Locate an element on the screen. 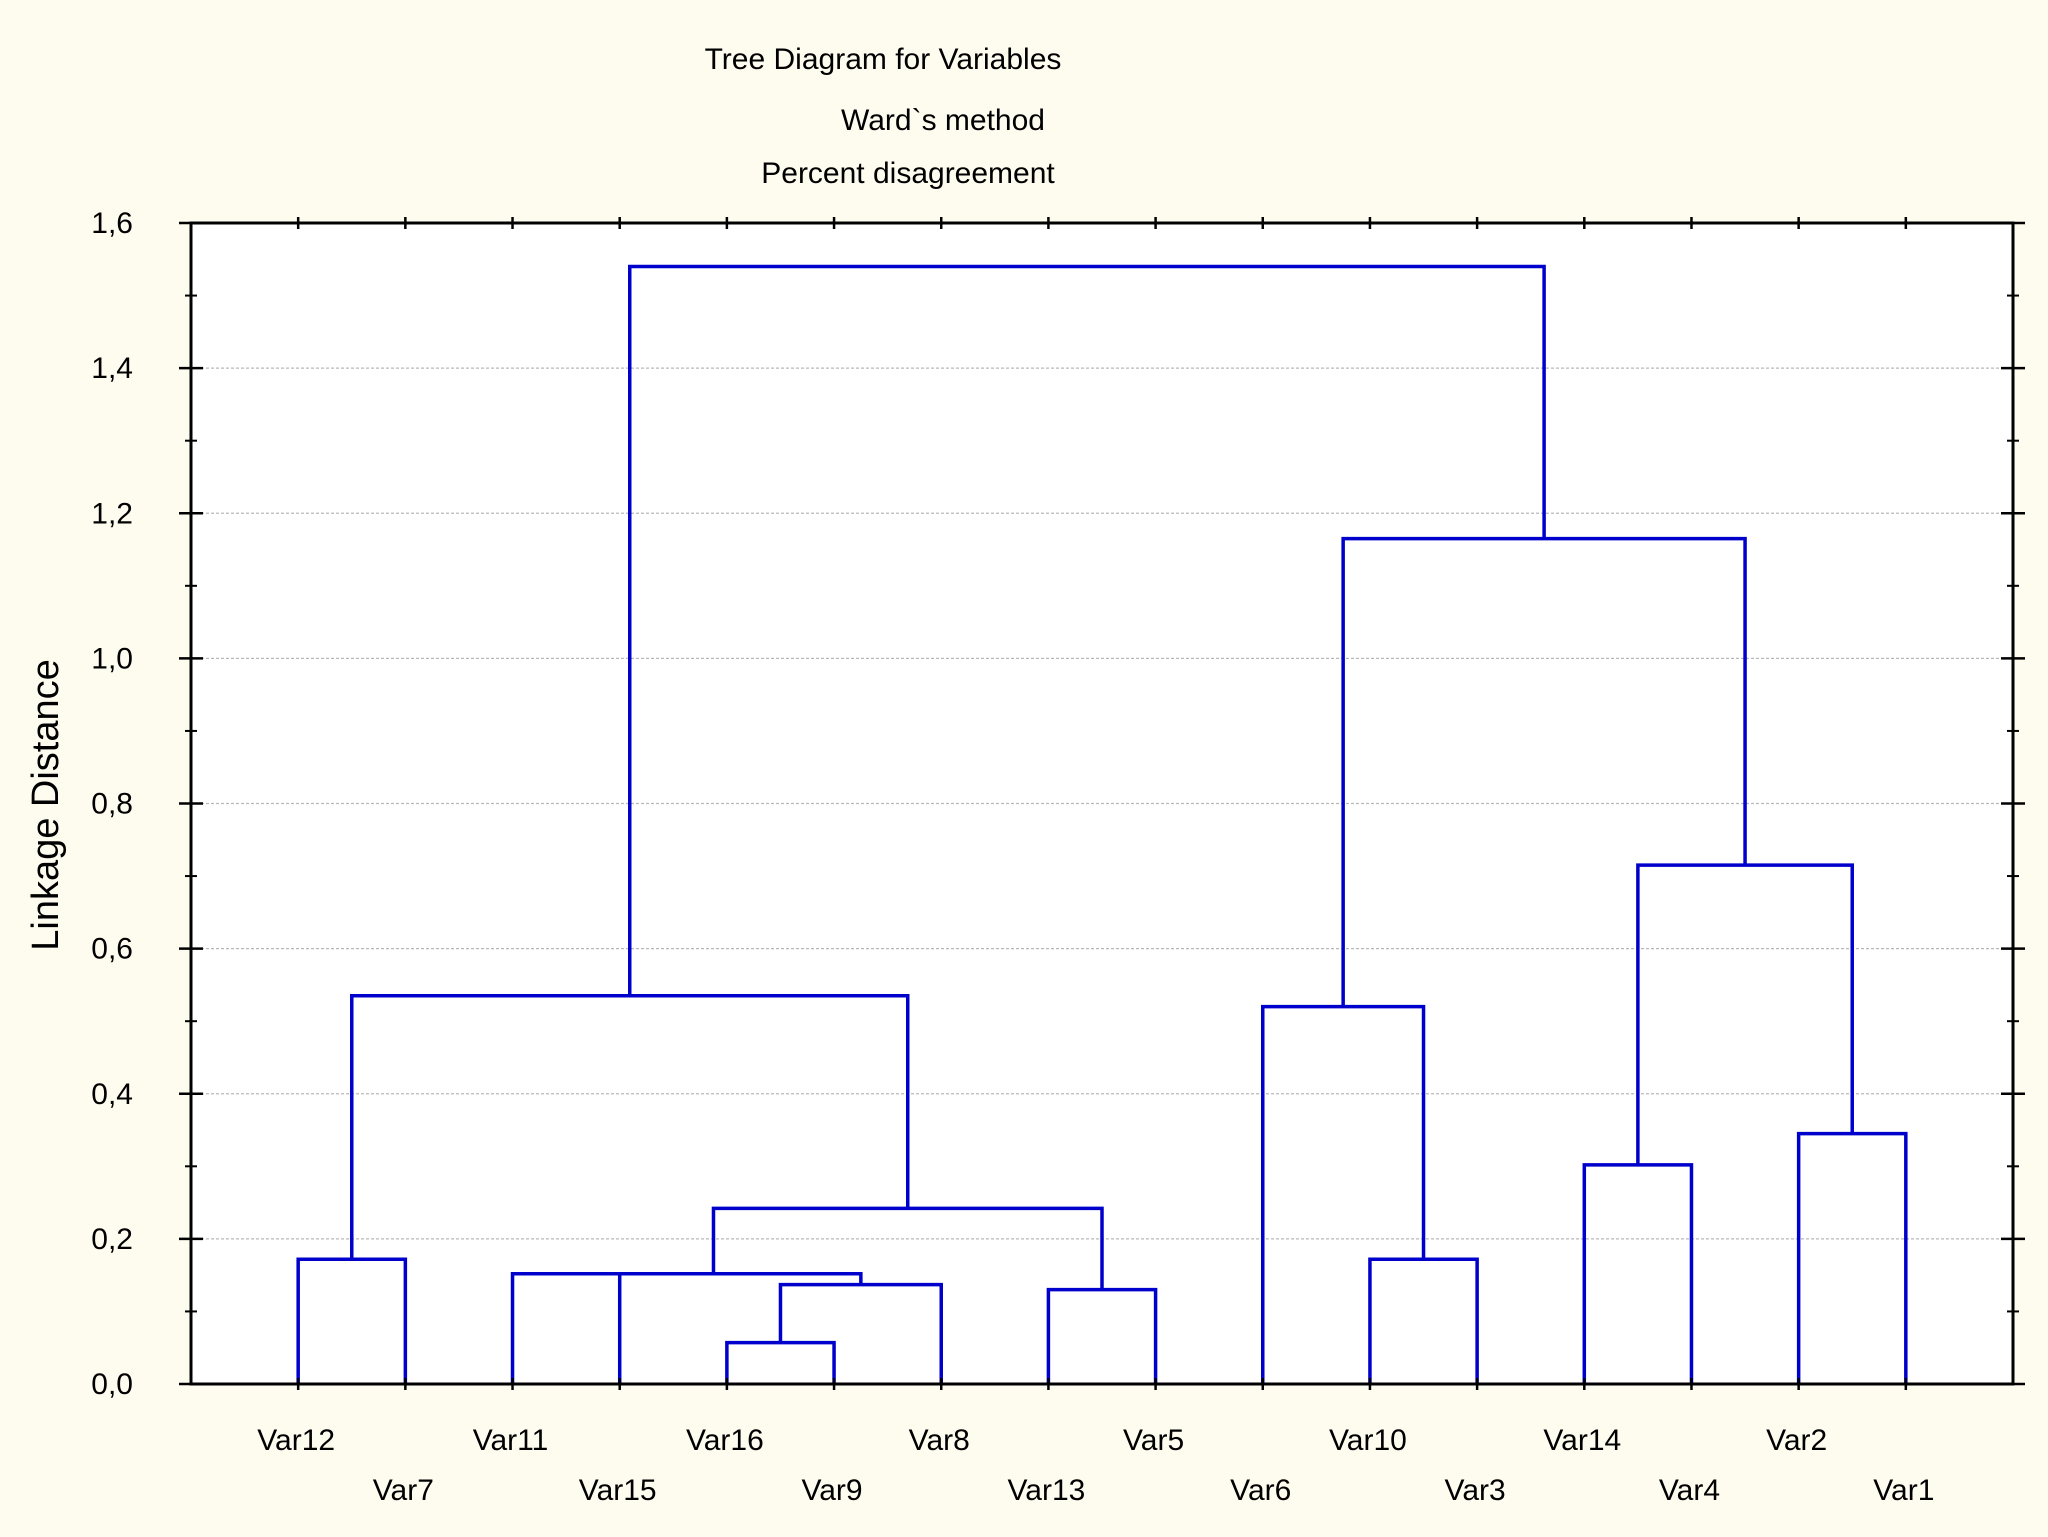 The height and width of the screenshot is (1537, 2048). y-tick-labels: 0,0 0,2 0,4 0,6 0,8 1,0 1,2 1,4 1,6 is located at coordinates (112, 804).